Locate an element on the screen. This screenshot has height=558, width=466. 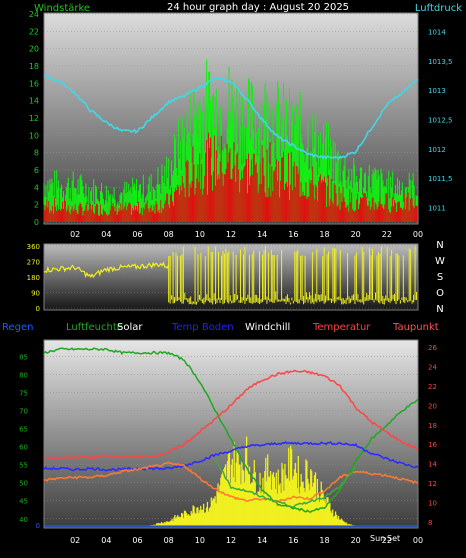
y-right-tick-label: 1012 is located at coordinates (437, 150).